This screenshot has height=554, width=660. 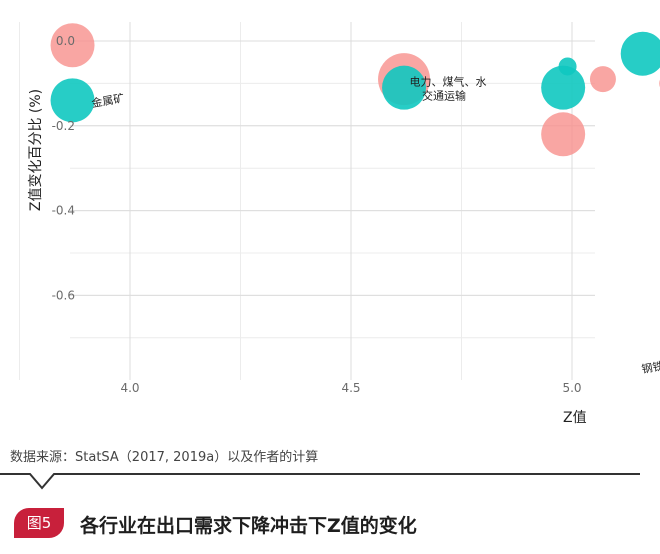 I want to click on x-tick-label: 5.0, so click(x=571, y=388).